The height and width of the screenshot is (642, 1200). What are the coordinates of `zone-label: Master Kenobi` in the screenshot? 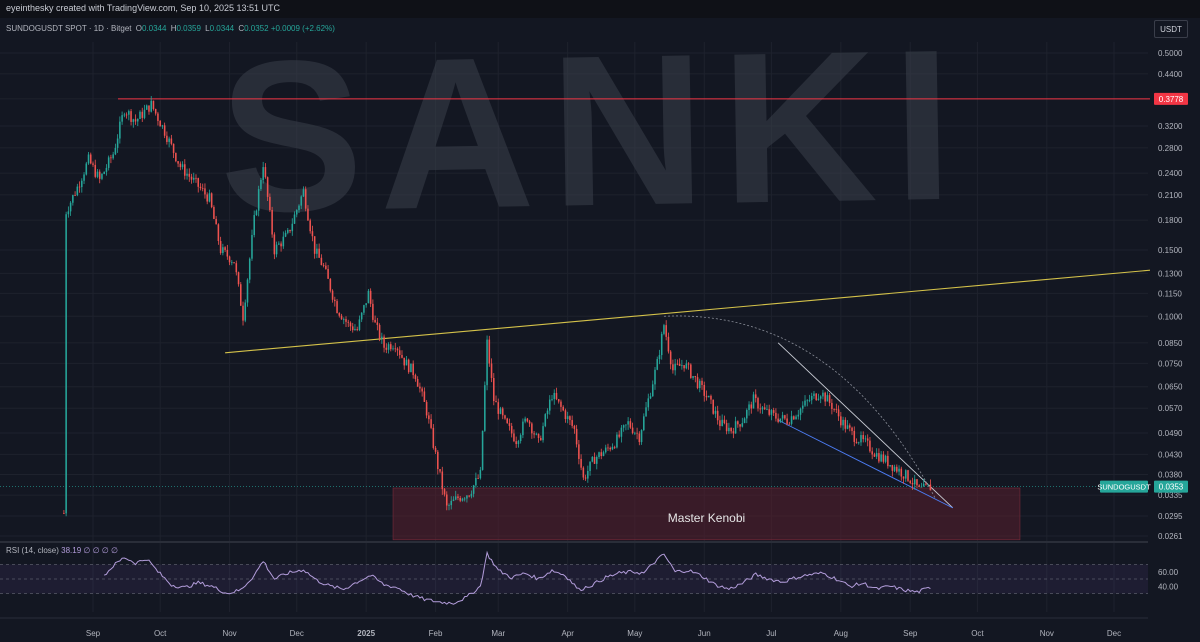 It's located at (706, 518).